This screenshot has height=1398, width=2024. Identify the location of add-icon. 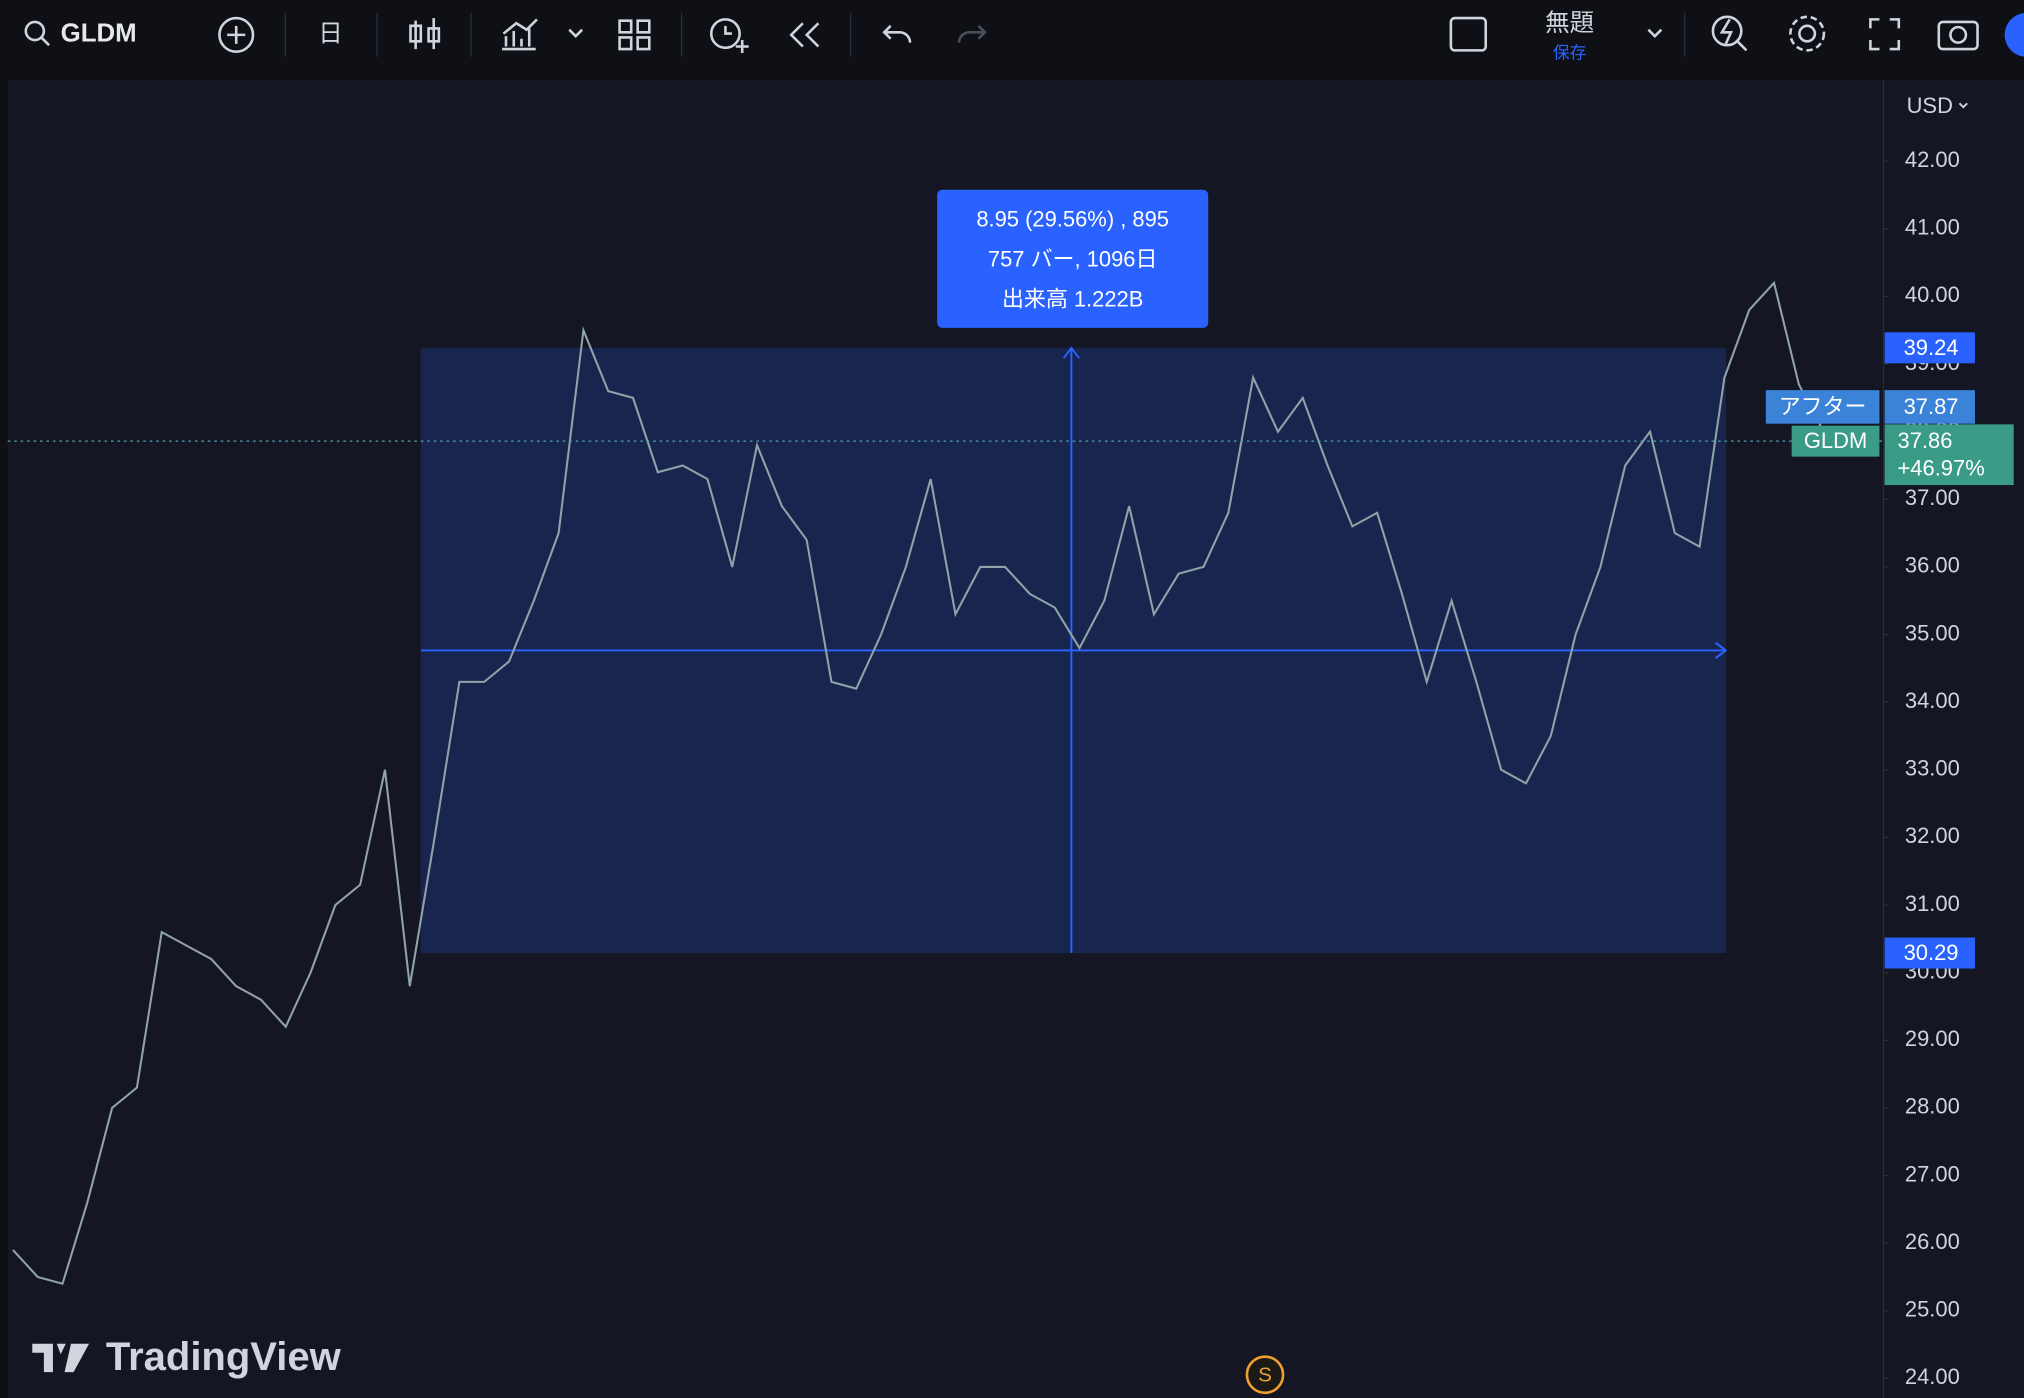
(236, 34).